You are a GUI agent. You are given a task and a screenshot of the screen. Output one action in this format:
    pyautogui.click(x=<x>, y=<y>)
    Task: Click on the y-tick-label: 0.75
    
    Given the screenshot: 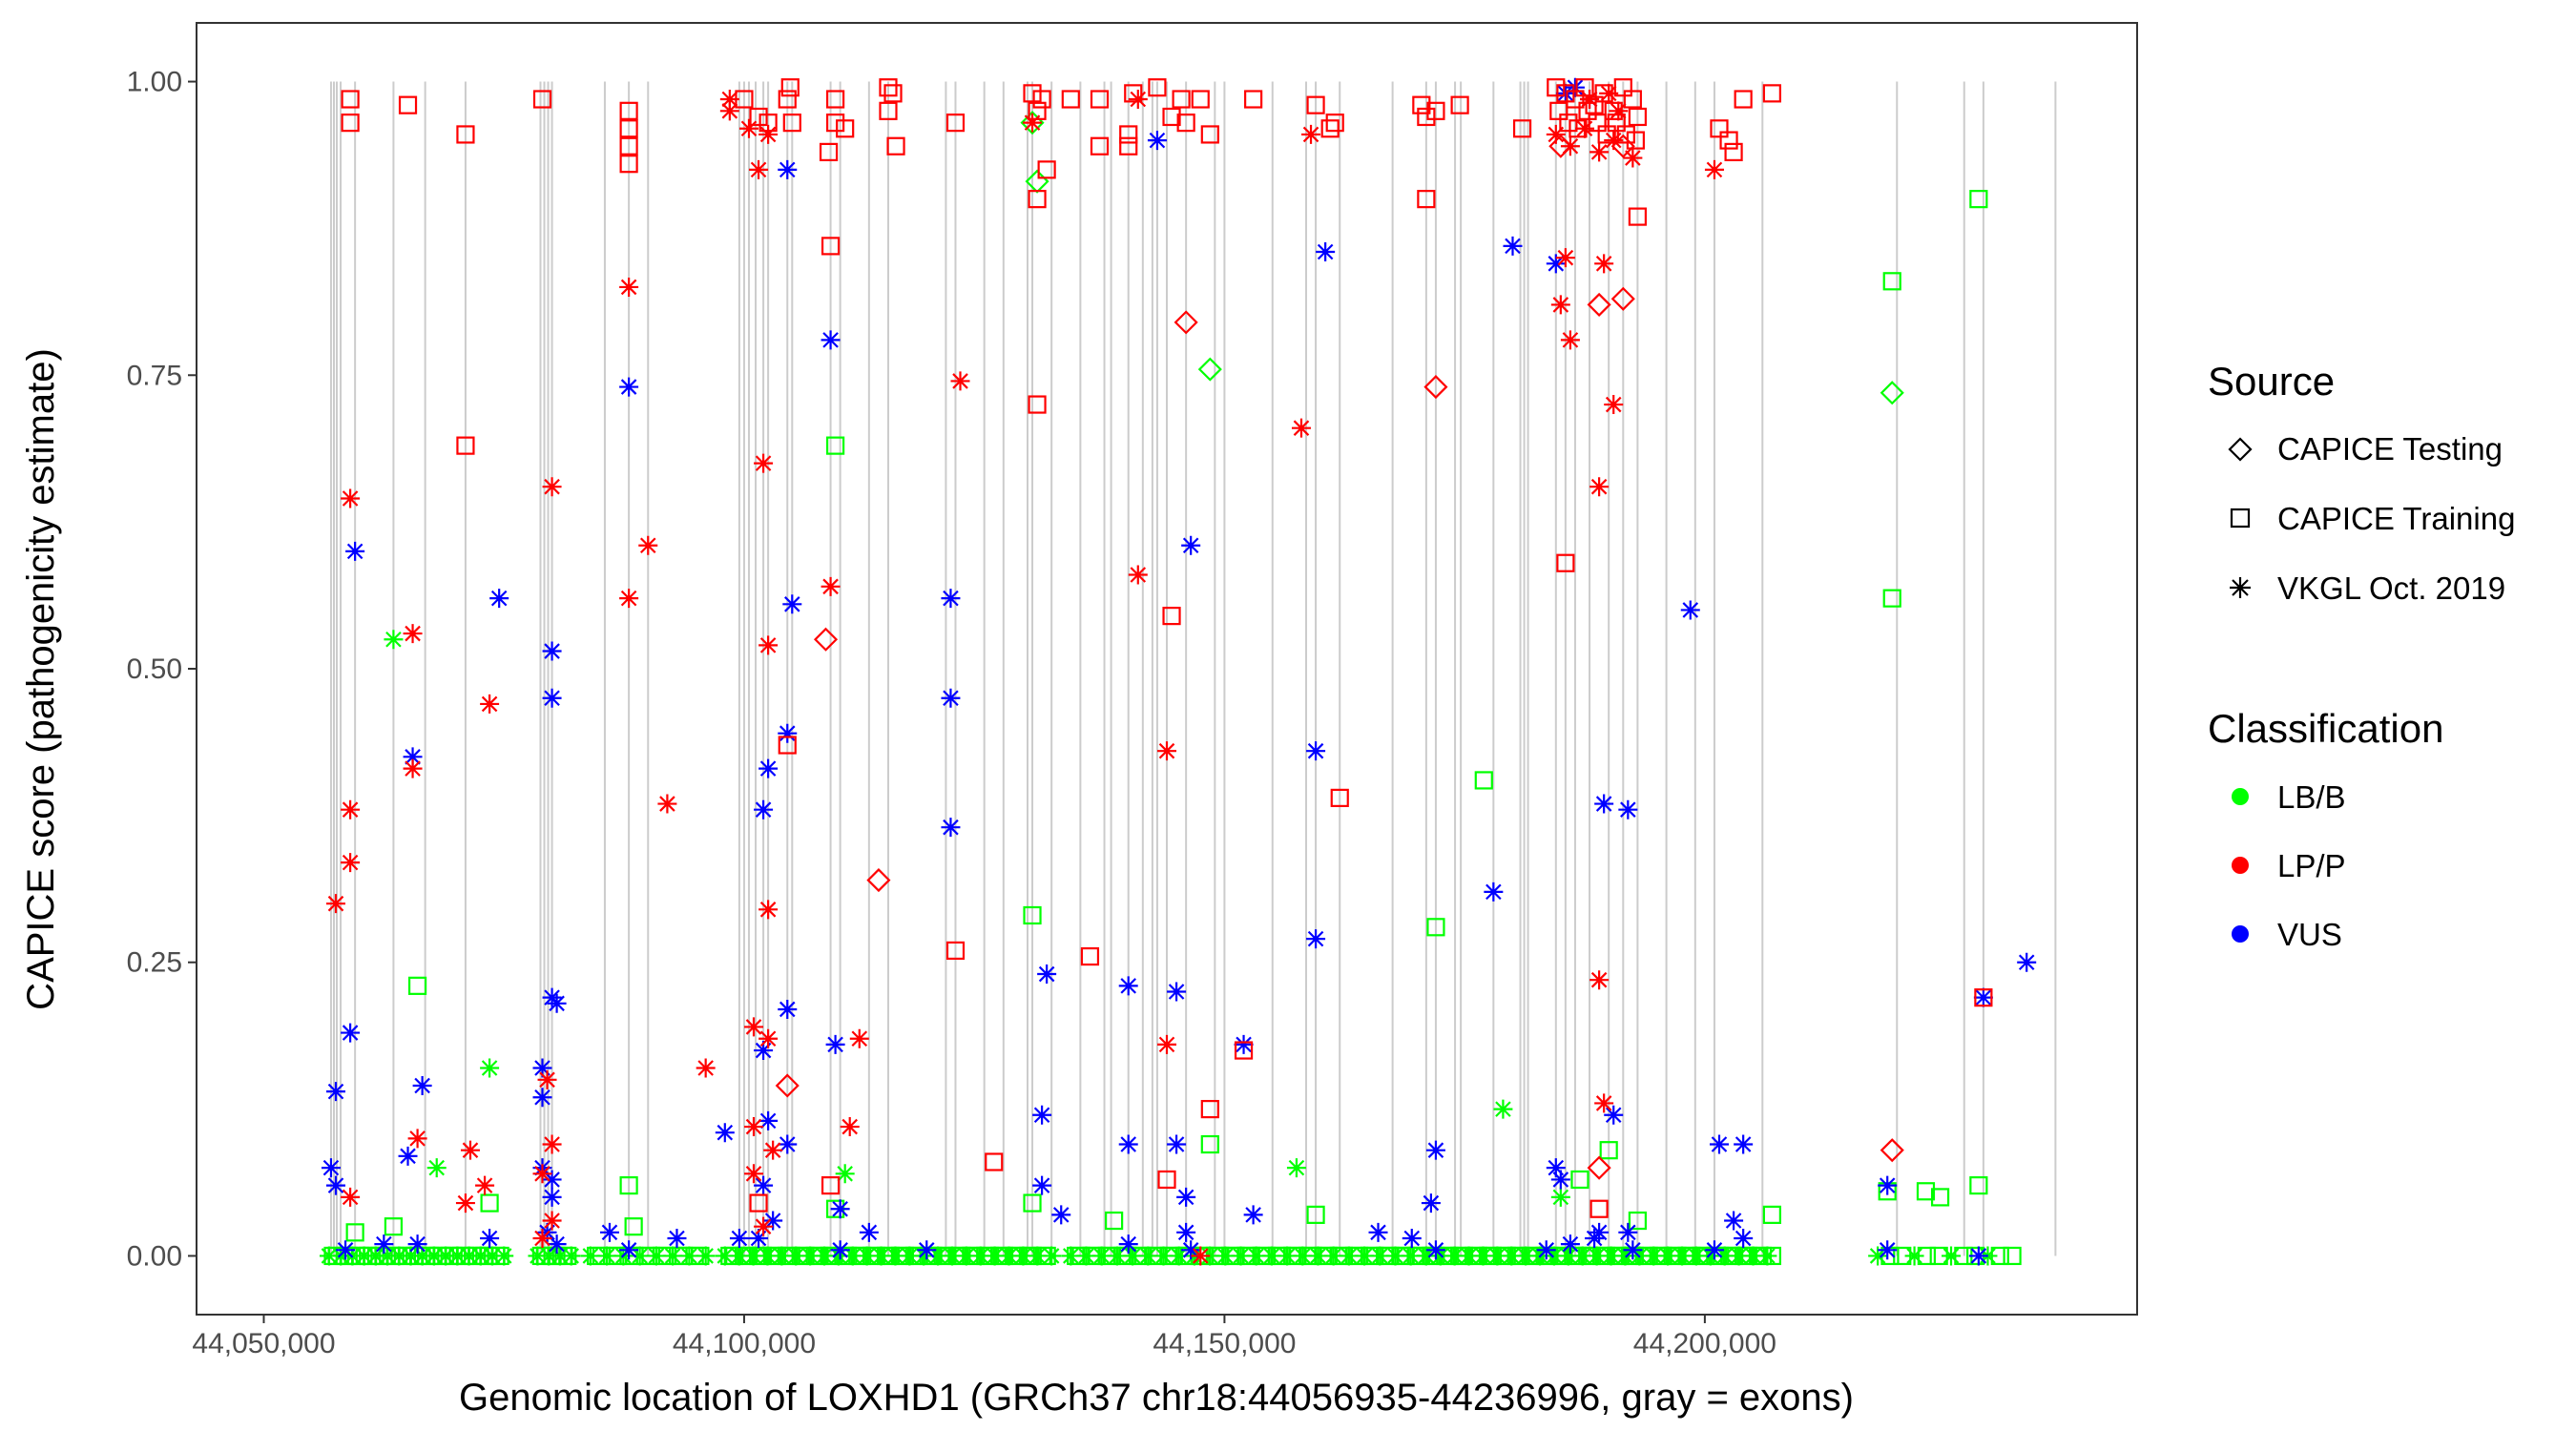 What is the action you would take?
    pyautogui.click(x=154, y=375)
    